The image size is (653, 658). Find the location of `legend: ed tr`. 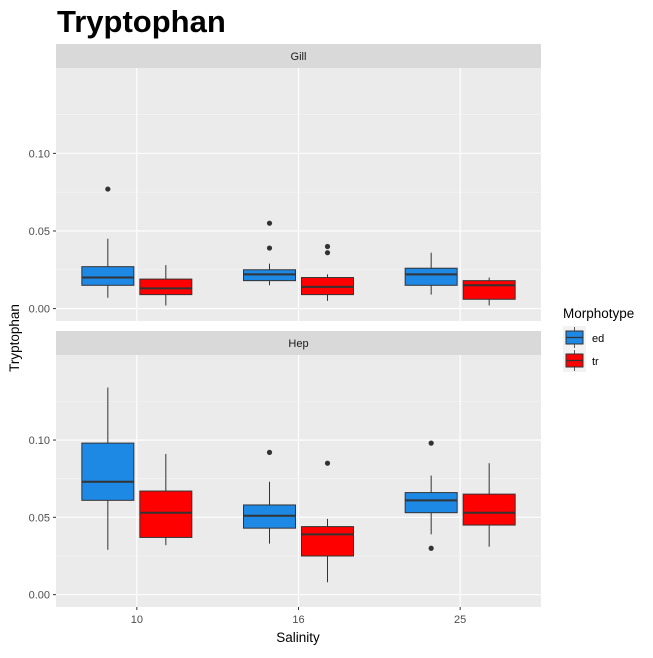

legend: ed tr is located at coordinates (583, 349).